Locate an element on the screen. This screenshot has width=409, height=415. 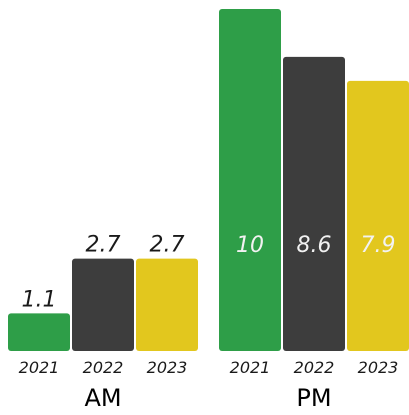
data-label-am-2023: 2.7 is located at coordinates (167, 245).